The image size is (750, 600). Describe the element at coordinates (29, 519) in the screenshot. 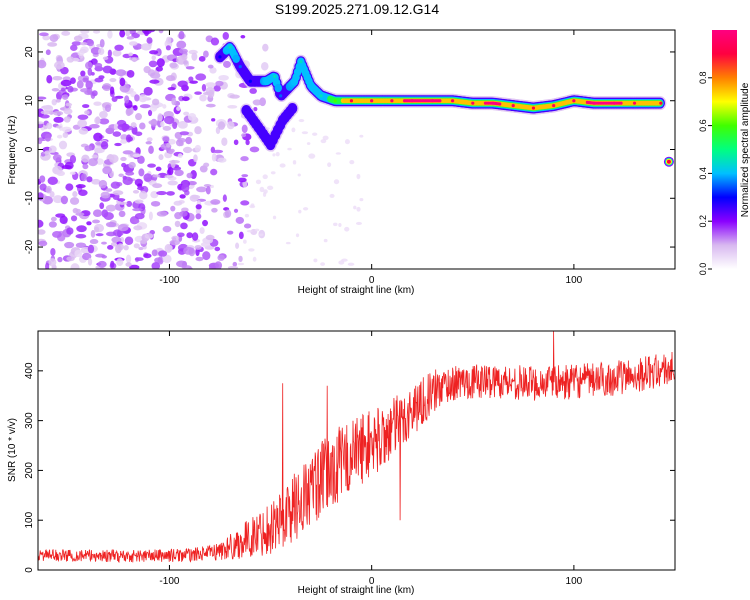

I see `y-tick-label: 100` at that location.